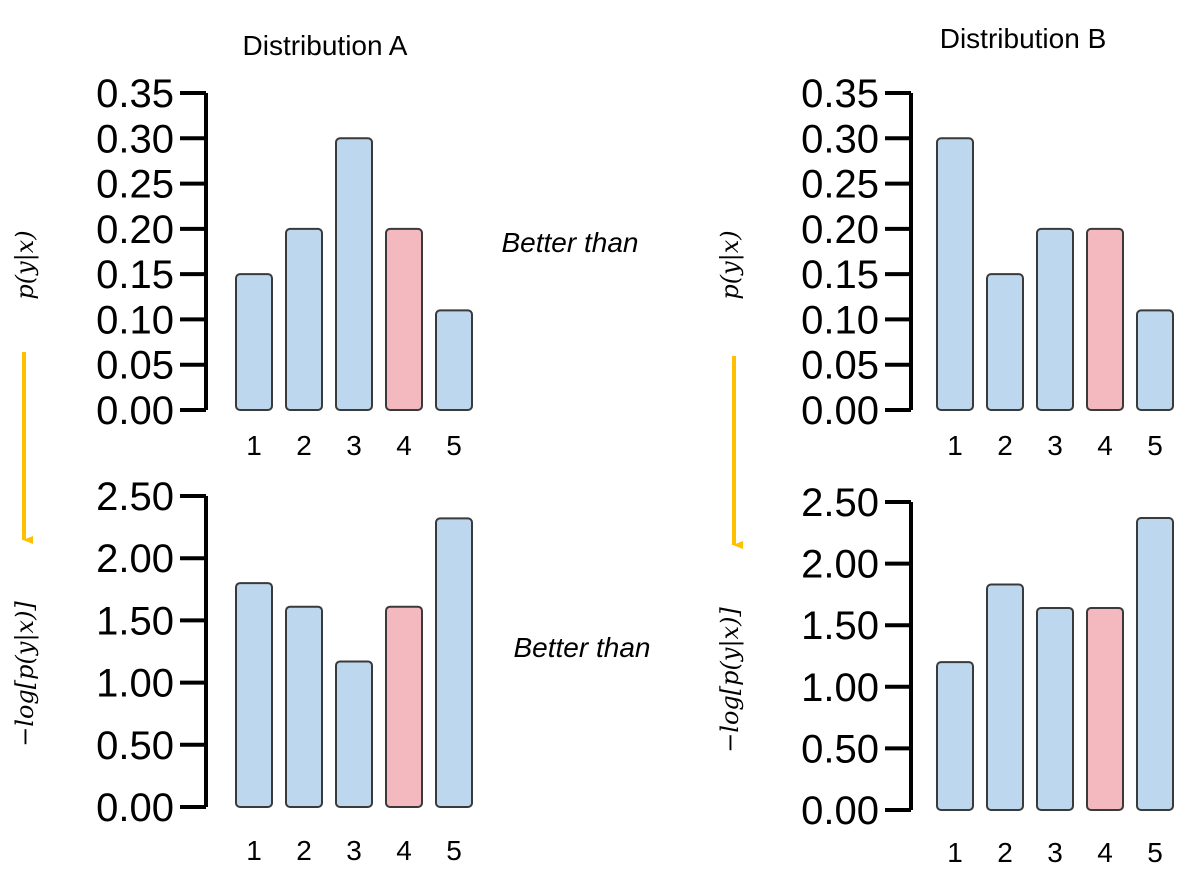 The width and height of the screenshot is (1189, 881). What do you see at coordinates (582, 647) in the screenshot?
I see `note-better-than-bottom: Better than` at bounding box center [582, 647].